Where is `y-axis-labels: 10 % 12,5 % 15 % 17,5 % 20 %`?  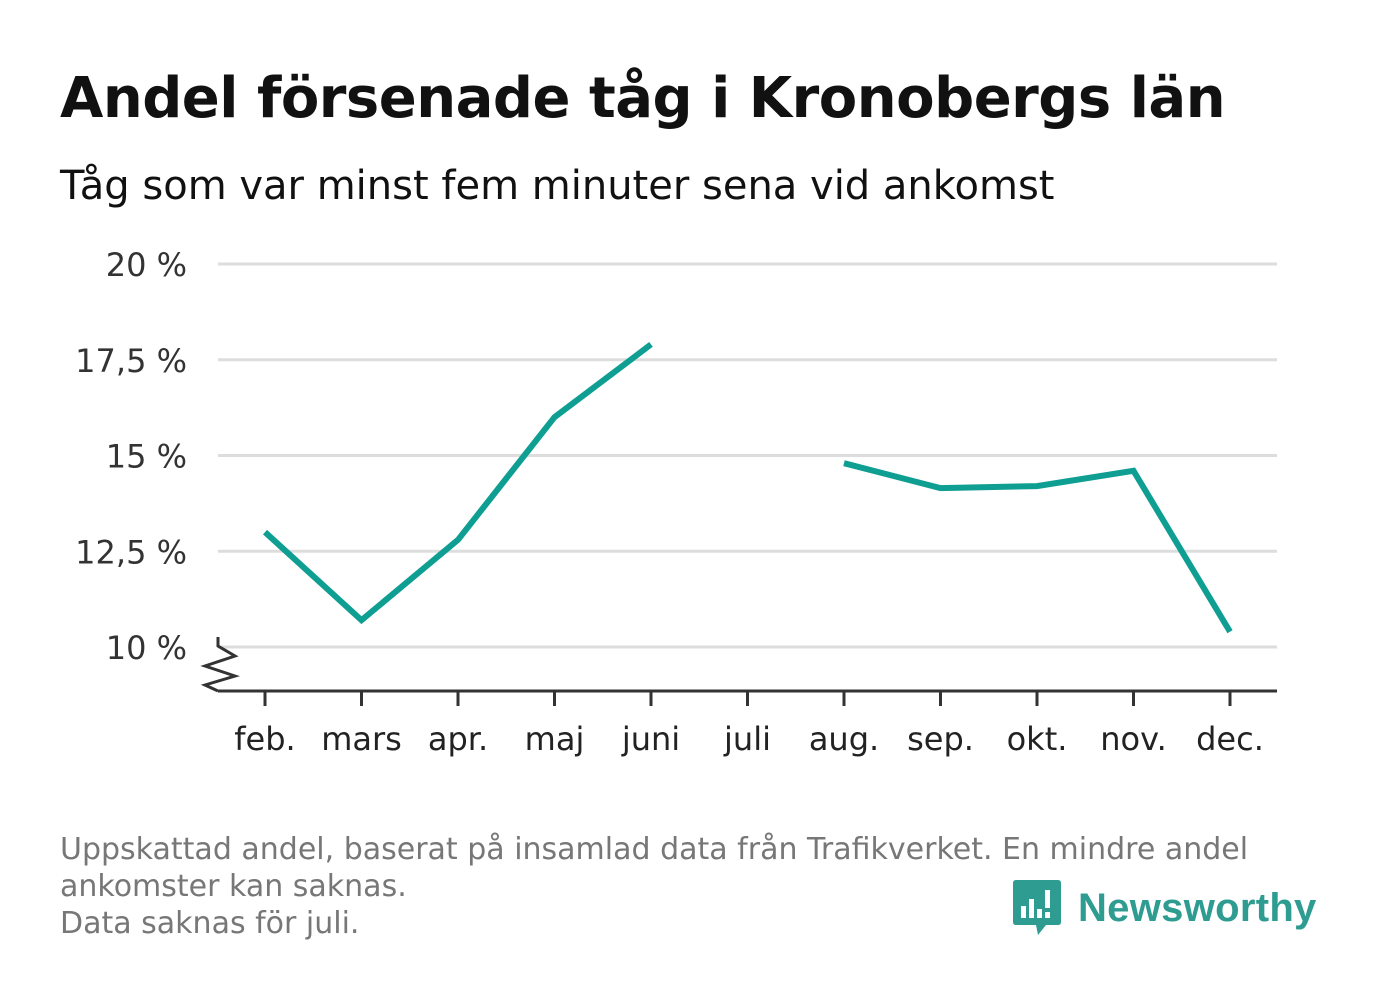
y-axis-labels: 10 % 12,5 % 15 % 17,5 % 20 % is located at coordinates (131, 456).